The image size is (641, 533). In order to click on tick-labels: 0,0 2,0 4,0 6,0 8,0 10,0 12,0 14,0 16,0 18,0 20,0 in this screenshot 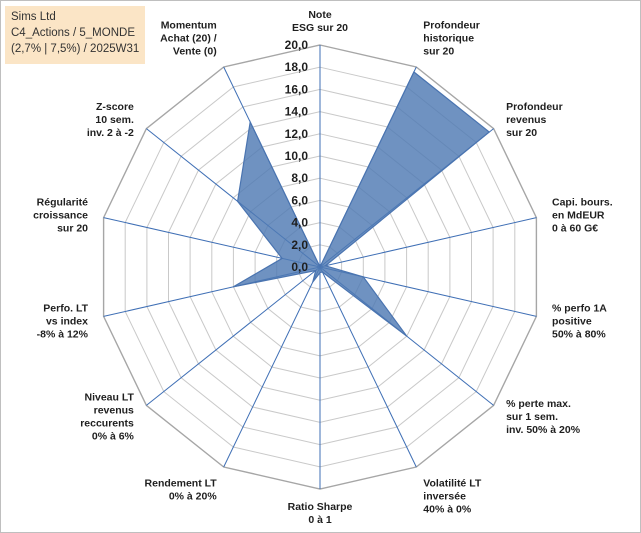, I will do `click(297, 156)`.